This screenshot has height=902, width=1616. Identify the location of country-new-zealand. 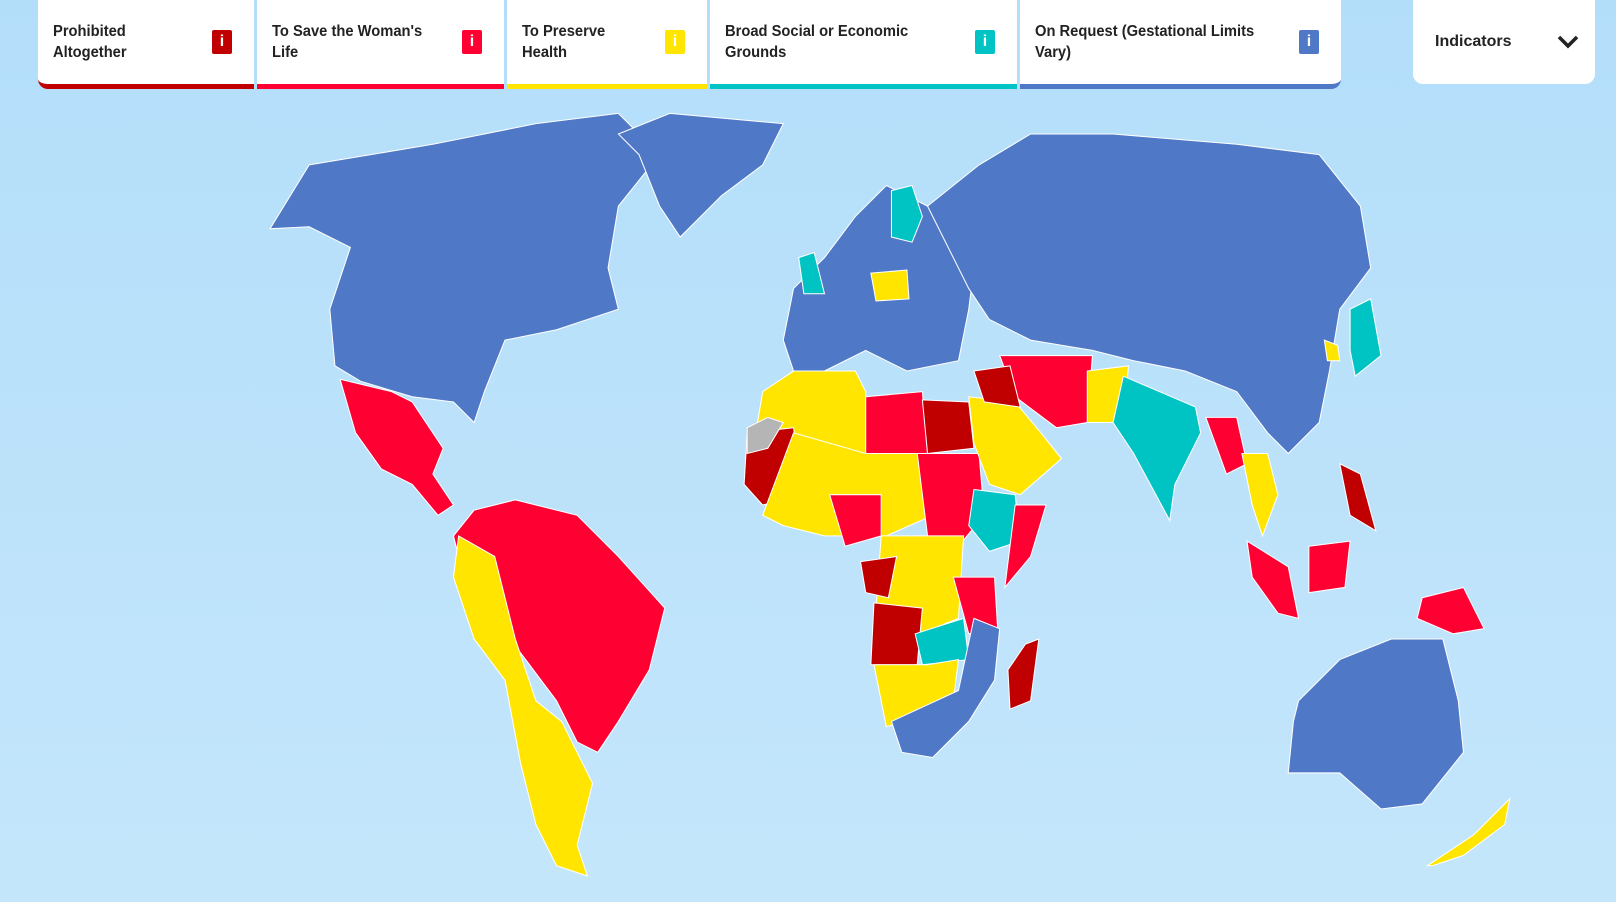
(1468, 832).